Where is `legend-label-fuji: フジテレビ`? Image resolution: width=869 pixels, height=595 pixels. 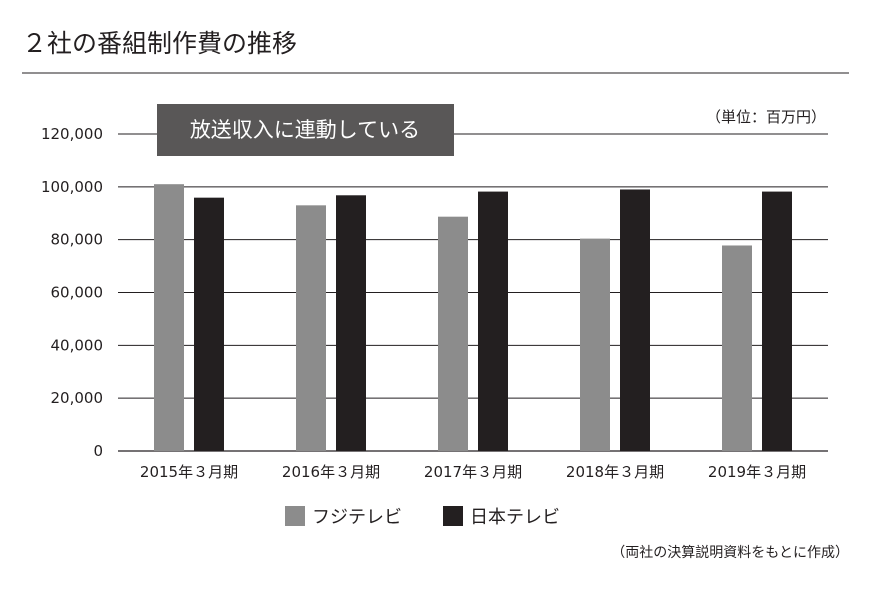 legend-label-fuji: フジテレビ is located at coordinates (357, 517).